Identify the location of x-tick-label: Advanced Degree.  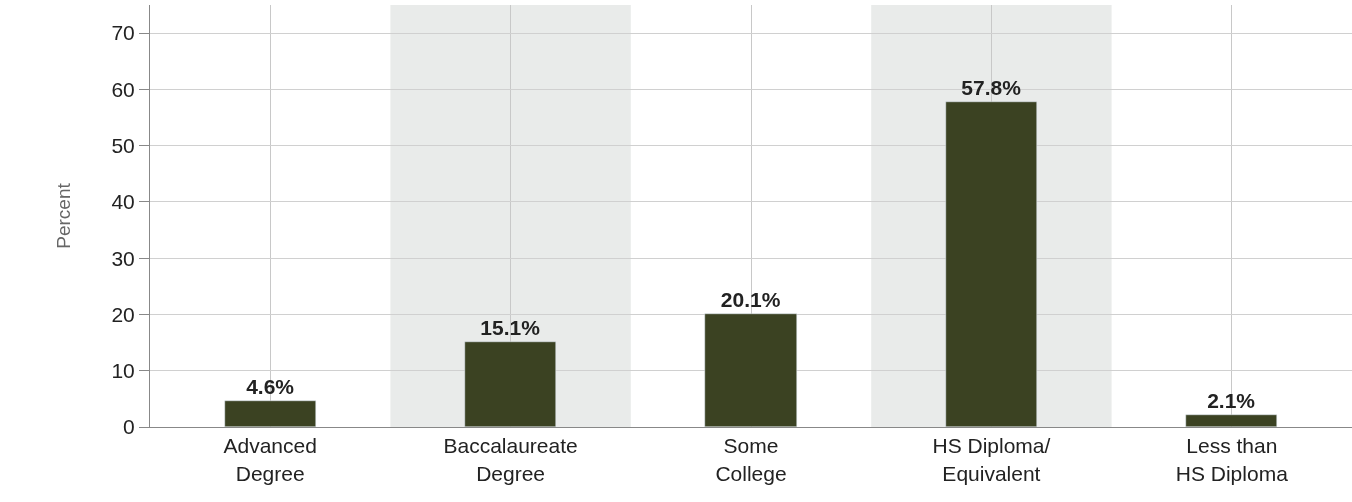
(270, 459).